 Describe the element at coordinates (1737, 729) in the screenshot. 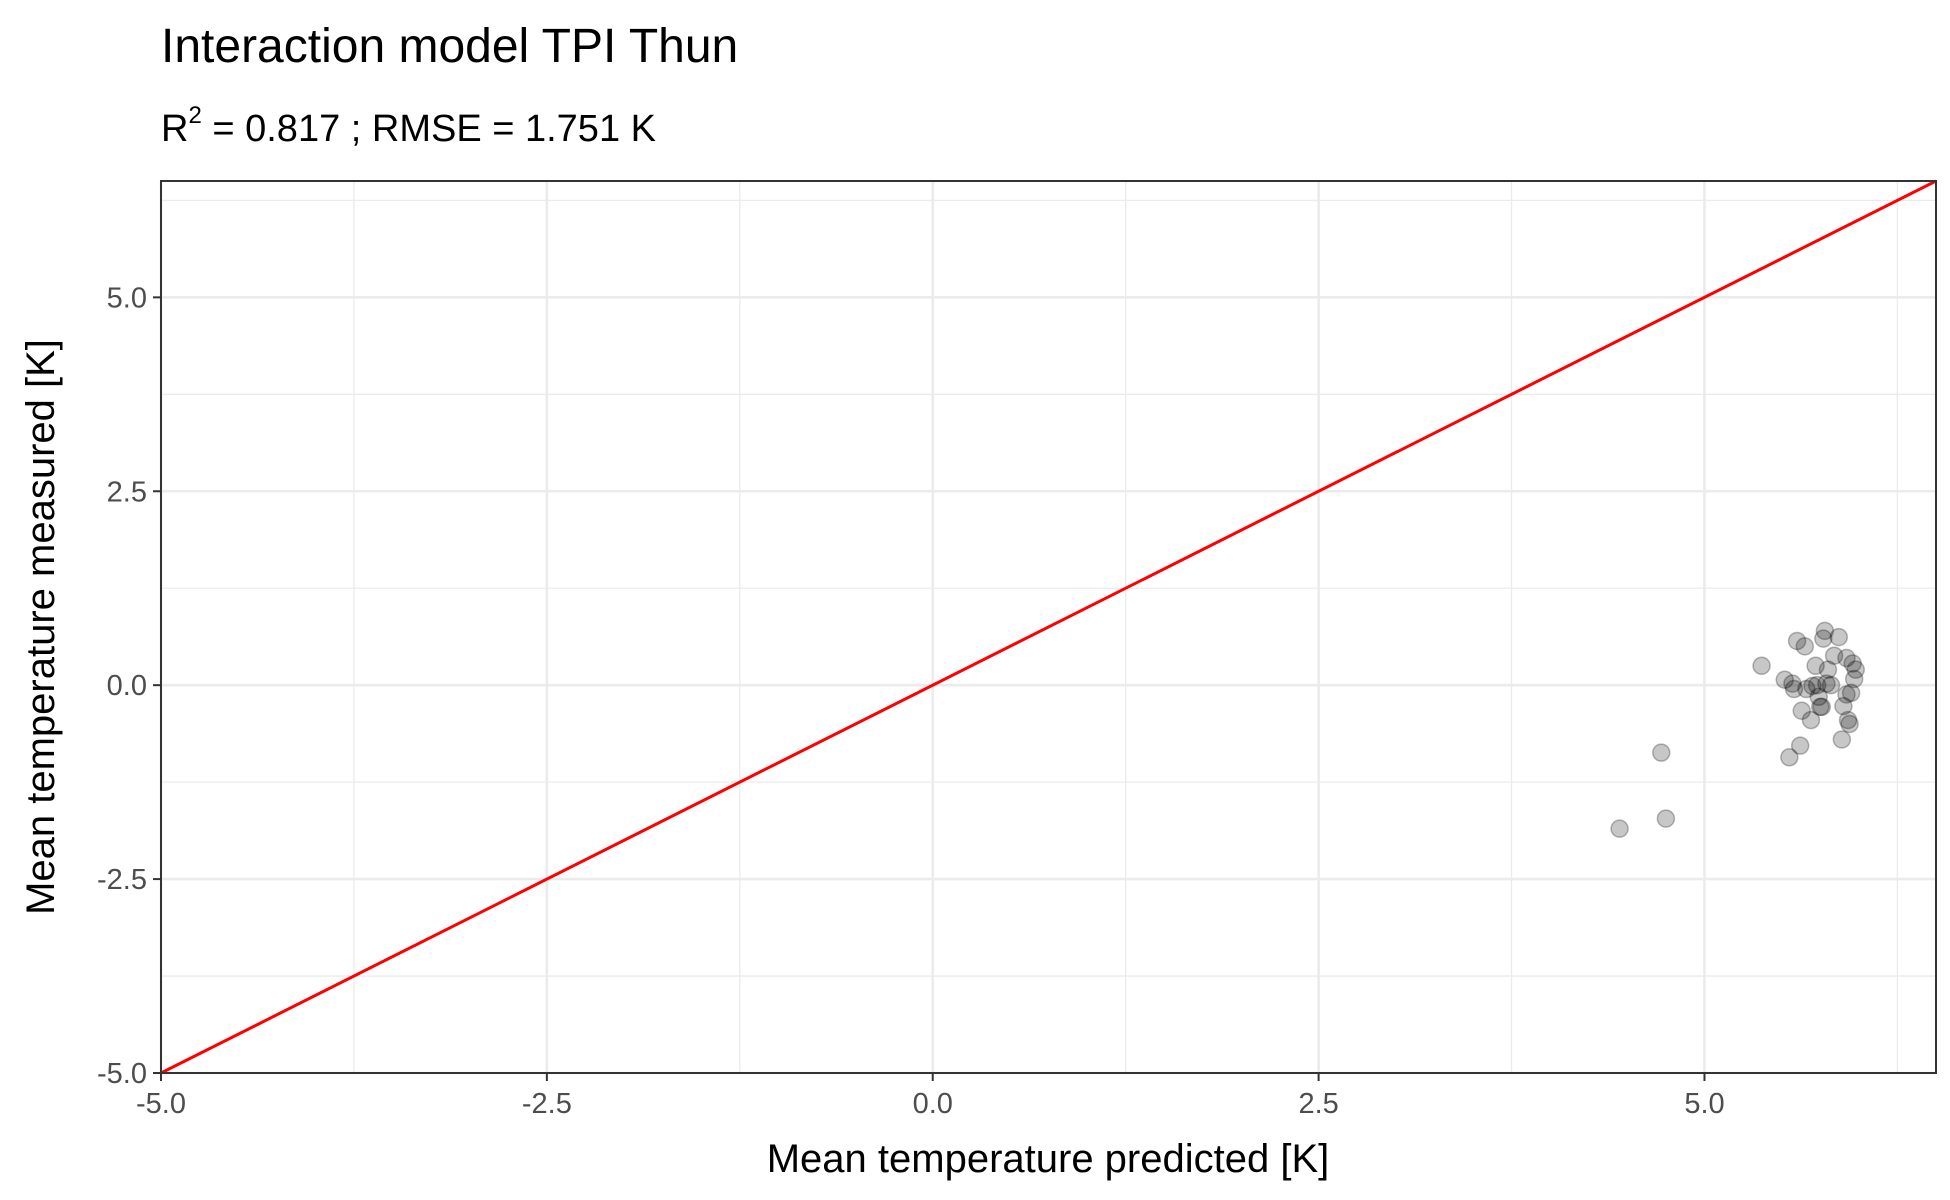

I see `data-points` at that location.